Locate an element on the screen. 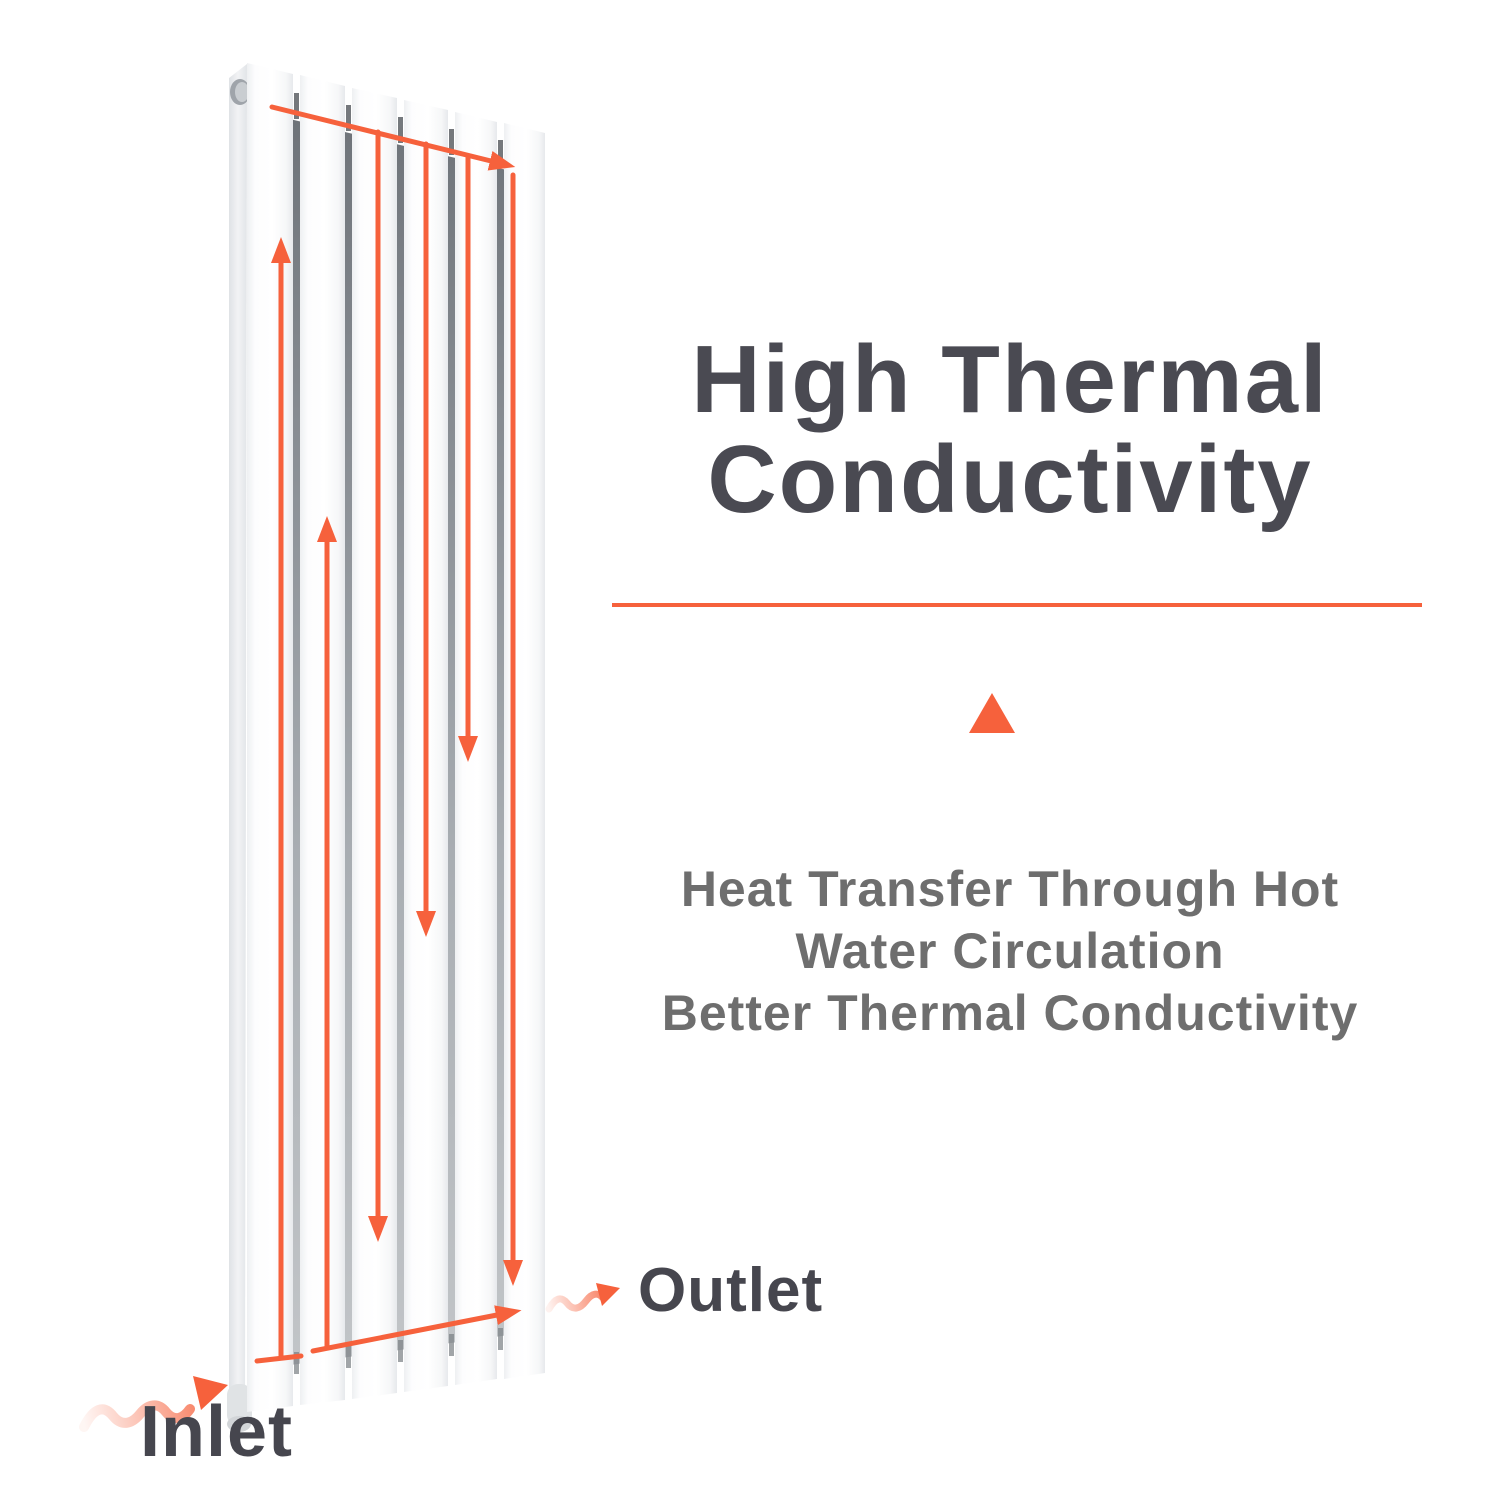 The width and height of the screenshot is (1500, 1500). triangle-up-icon is located at coordinates (992, 713).